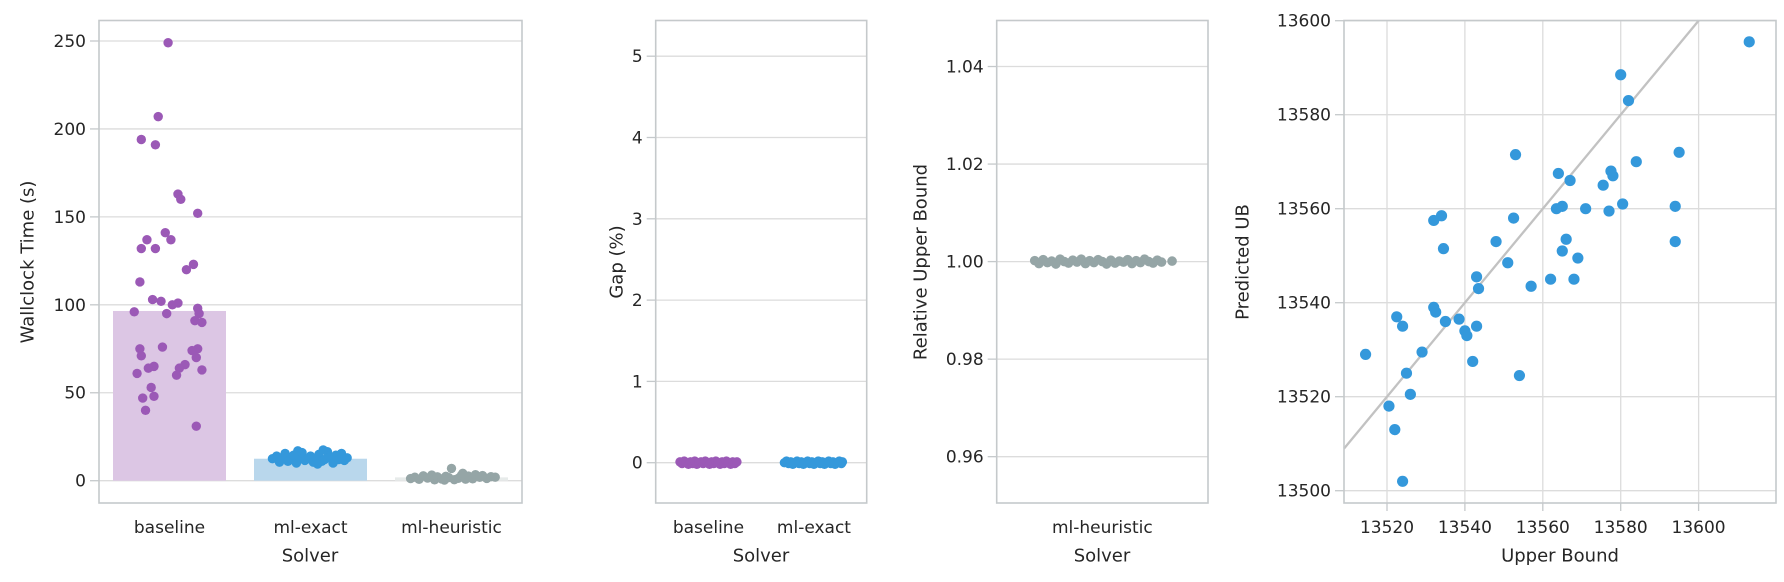 This screenshot has width=1784, height=582. I want to click on tick-label-y: 2, so click(637, 301).